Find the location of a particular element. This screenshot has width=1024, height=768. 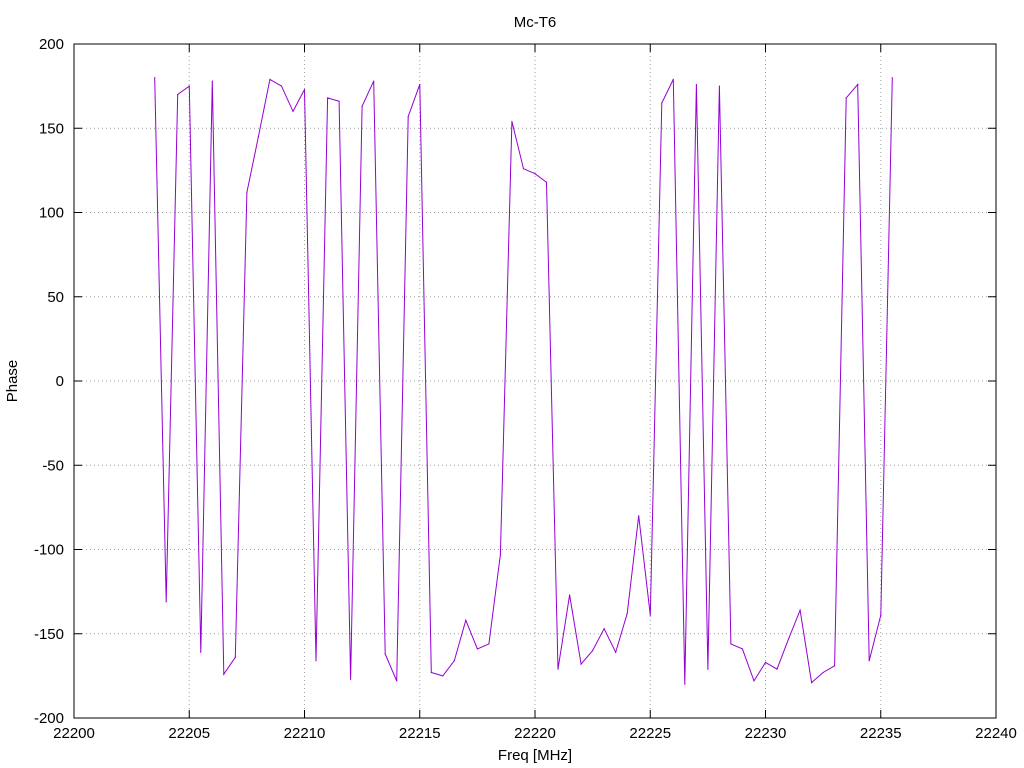

y-tick-label: 0 is located at coordinates (60, 381).